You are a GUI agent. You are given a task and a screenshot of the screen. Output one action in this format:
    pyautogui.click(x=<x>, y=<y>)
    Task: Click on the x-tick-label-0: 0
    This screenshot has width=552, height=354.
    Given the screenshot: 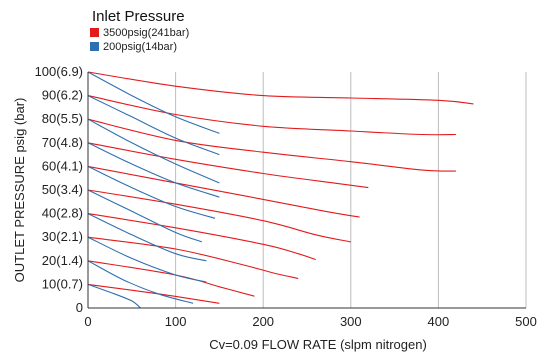 What is the action you would take?
    pyautogui.click(x=87, y=321)
    